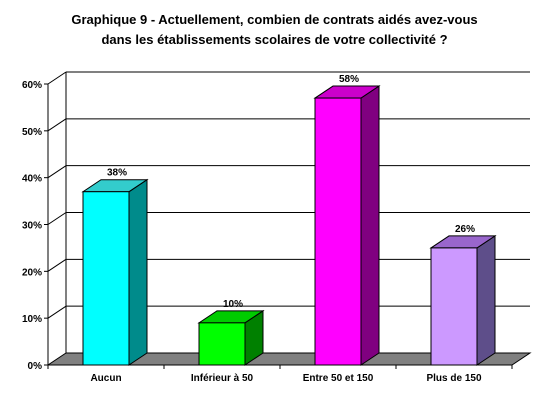  I want to click on x-tick-label: Inférieur à 50, so click(222, 378).